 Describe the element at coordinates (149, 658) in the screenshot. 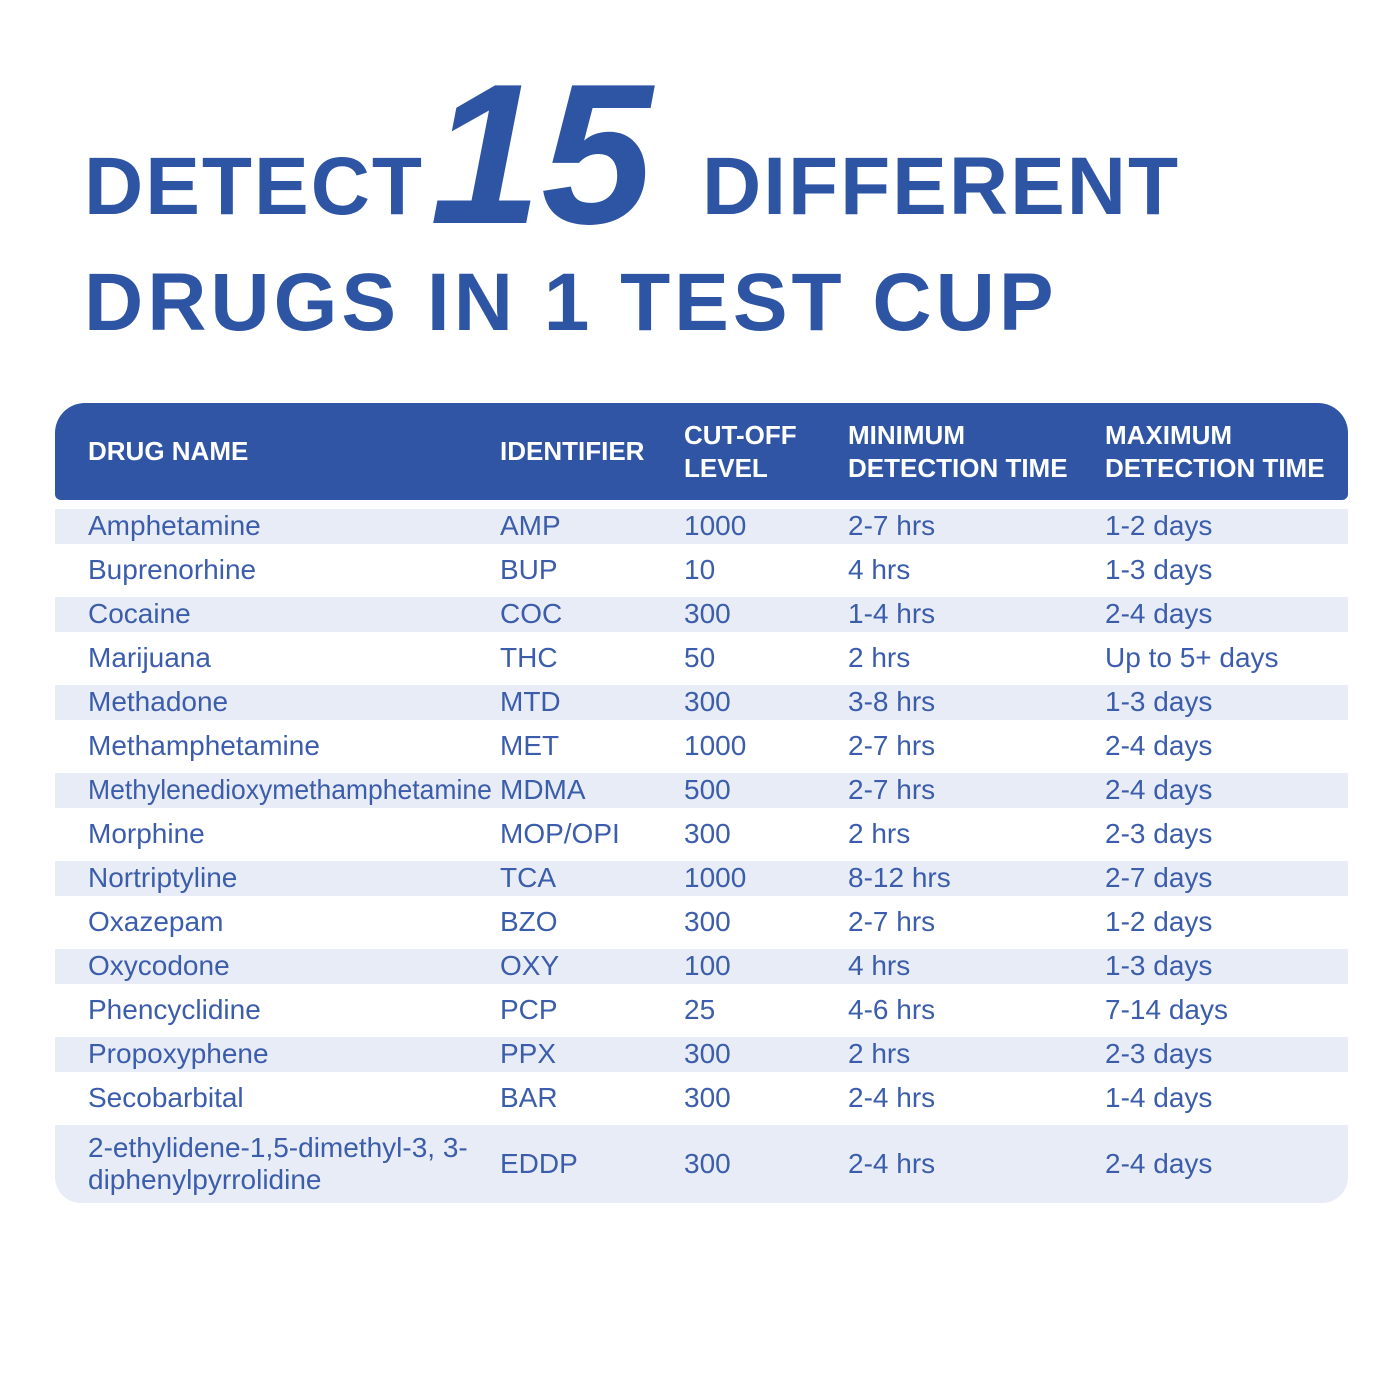

I see `cell-drug-name: Marijuana` at that location.